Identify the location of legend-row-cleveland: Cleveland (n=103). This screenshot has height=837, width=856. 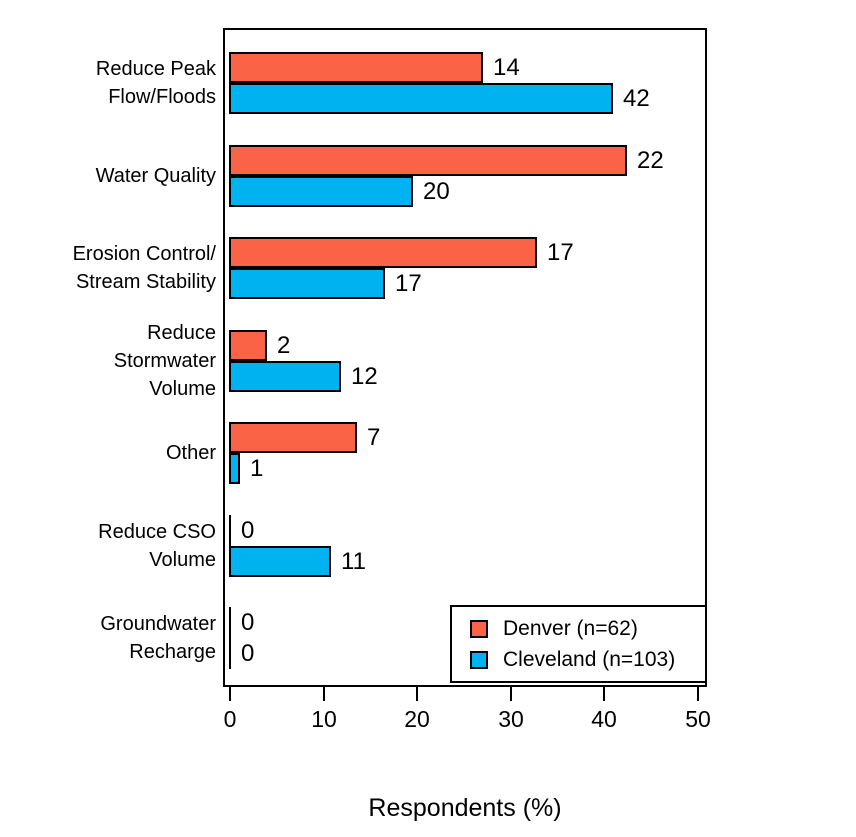
(587, 659).